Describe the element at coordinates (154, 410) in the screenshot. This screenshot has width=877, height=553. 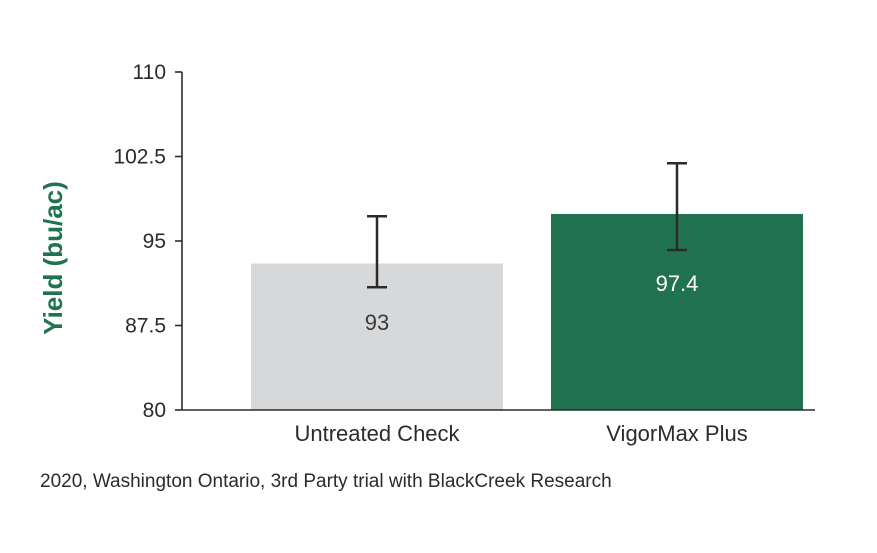
I see `y-tick-label-0: 80` at that location.